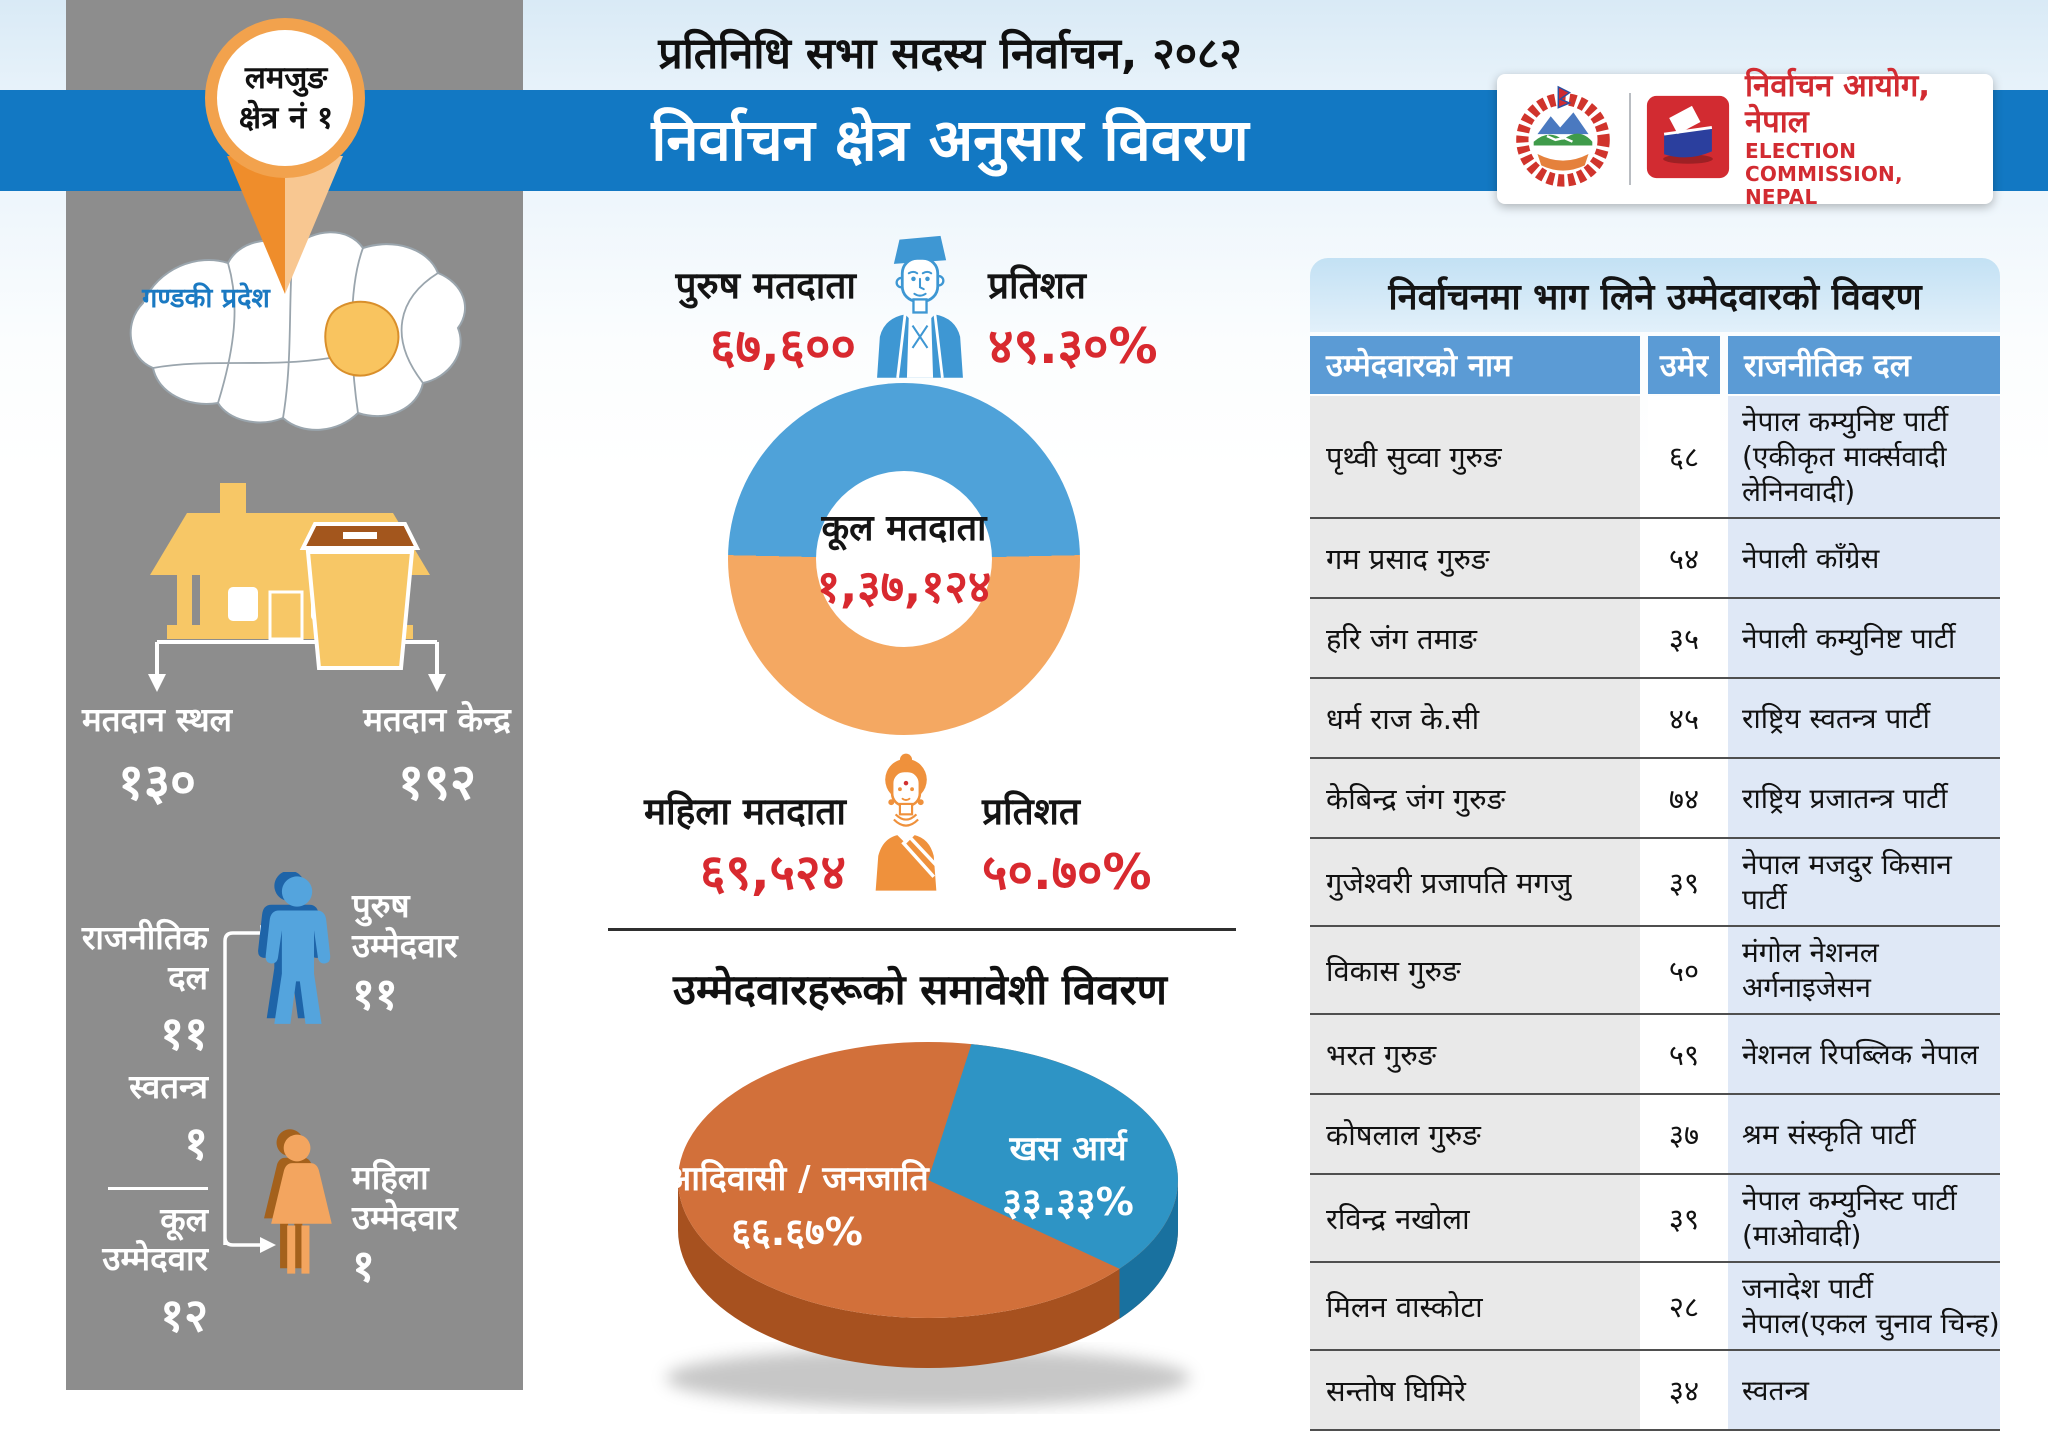  I want to click on donut-center: कूल मतदाता १,३७,१२४, so click(904, 559).